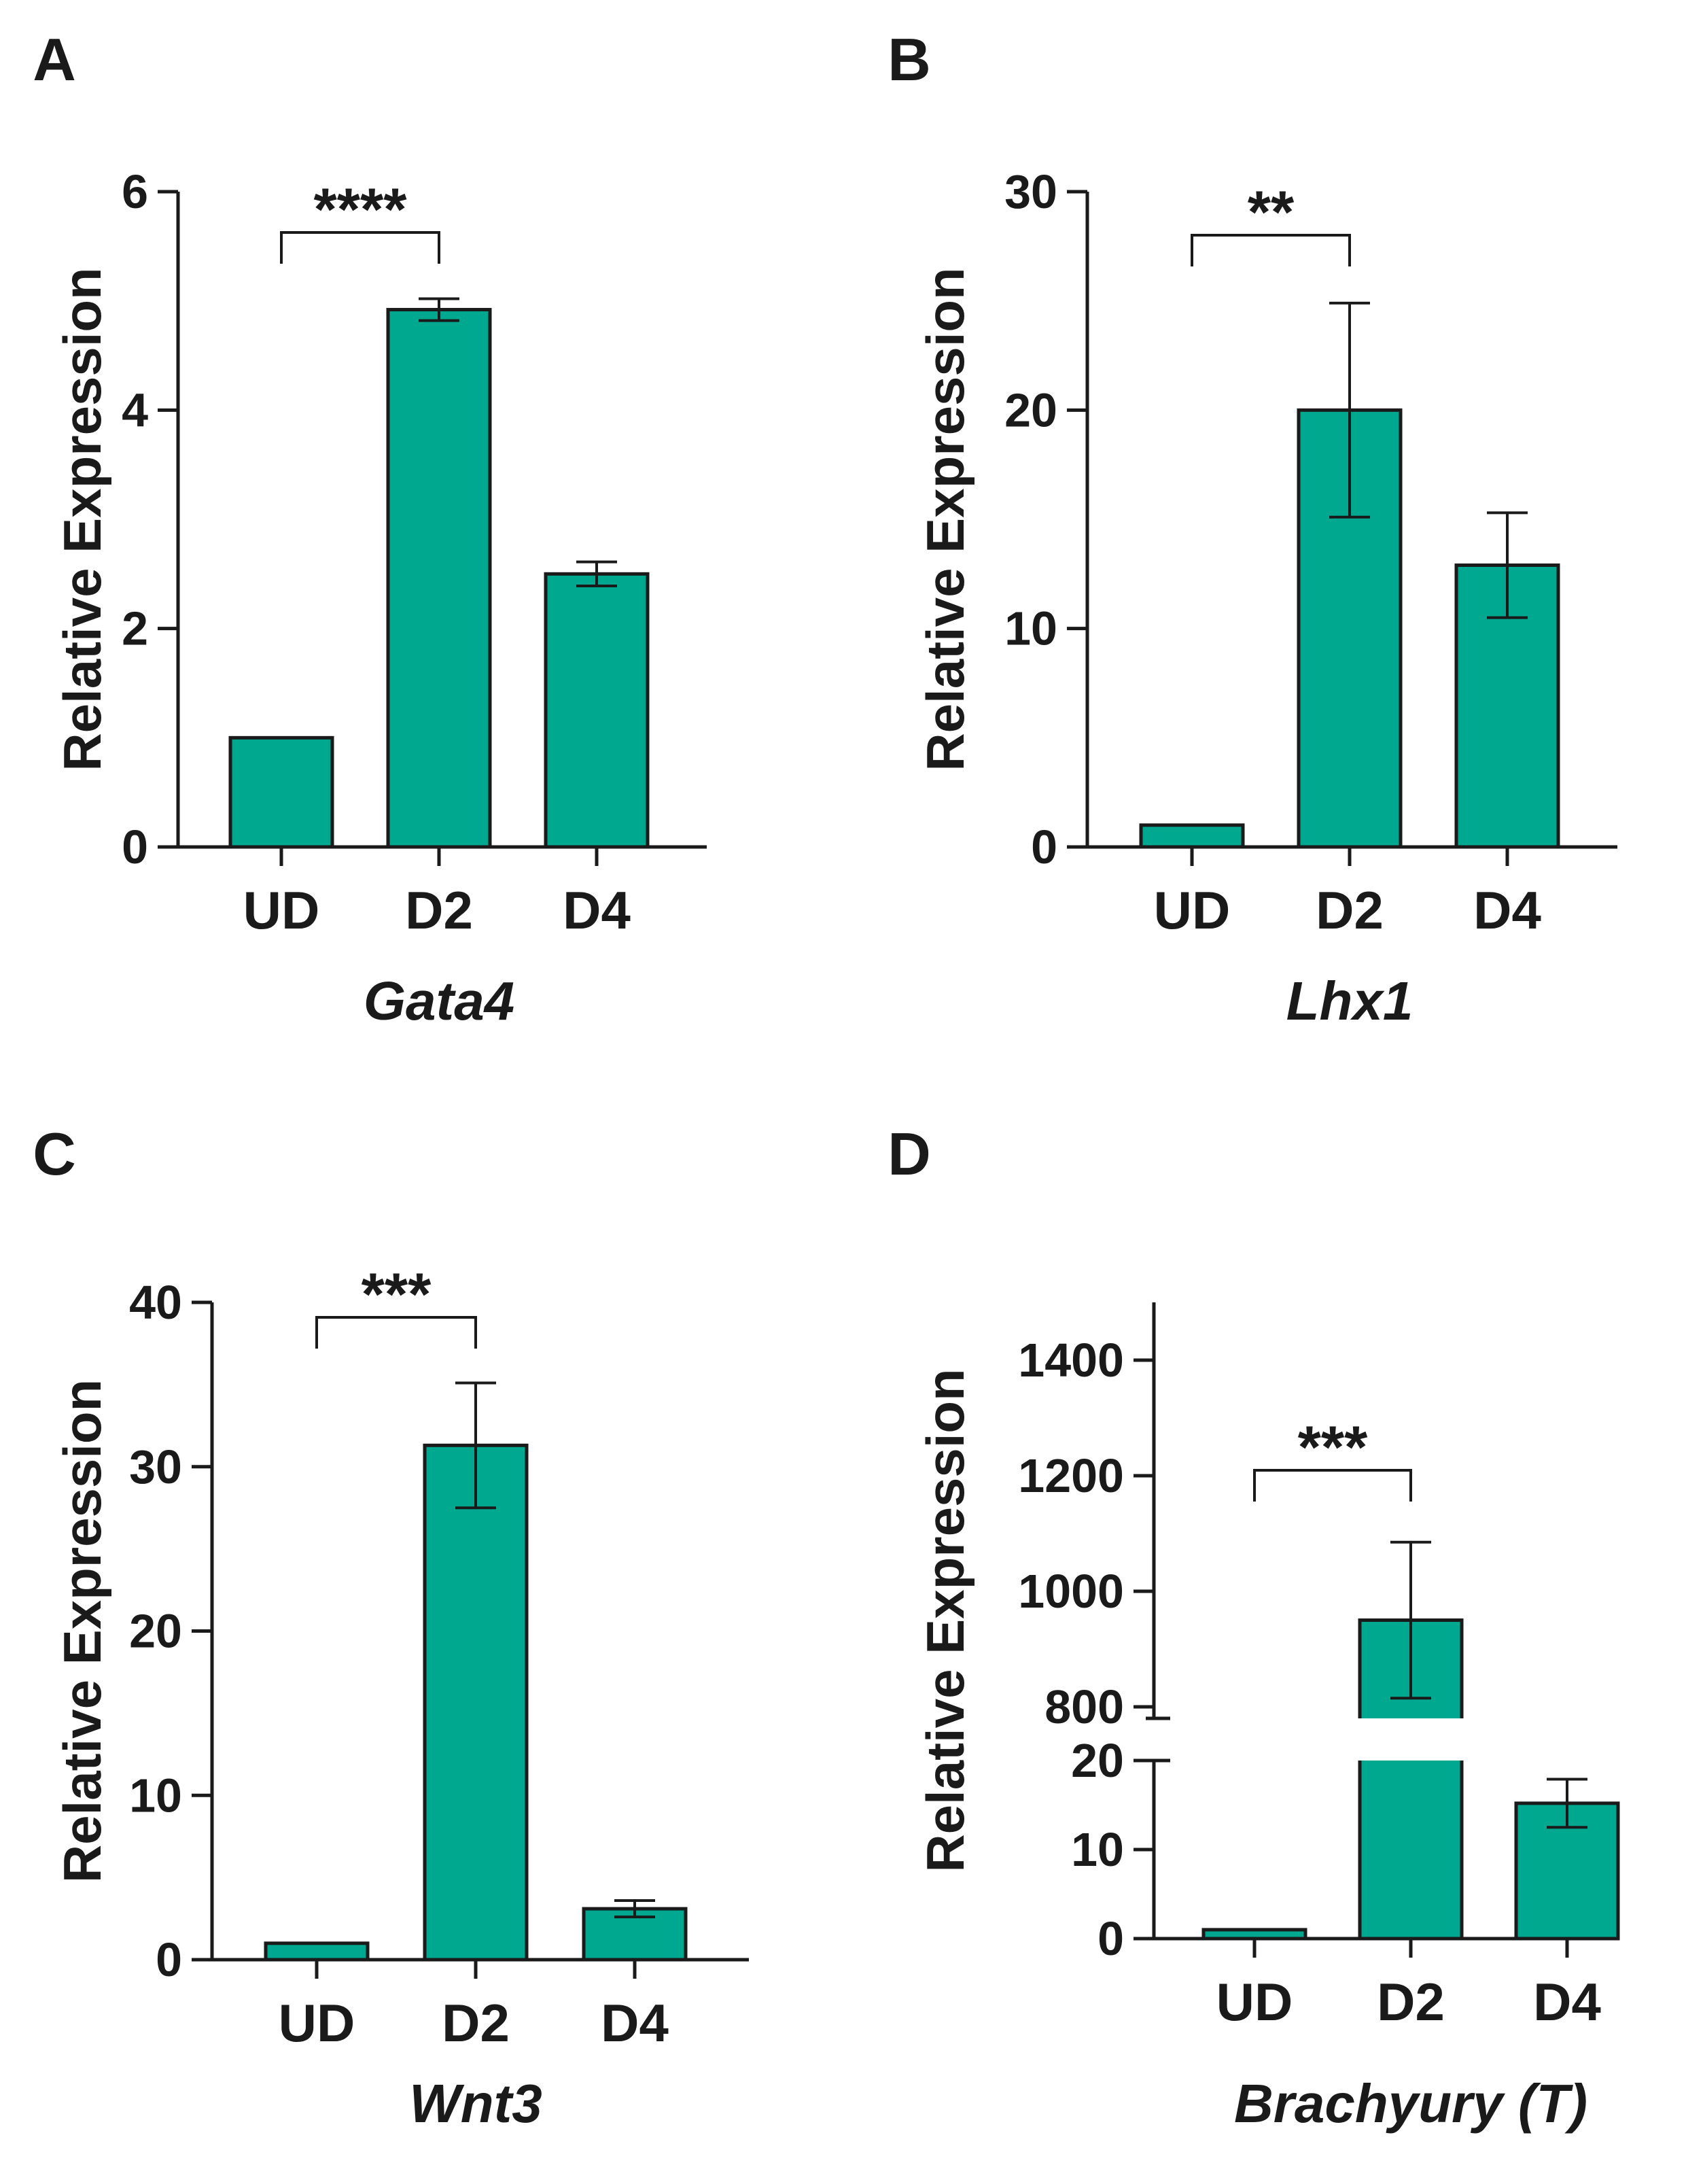 This screenshot has height=2184, width=1686. What do you see at coordinates (910, 60) in the screenshot?
I see `panel-letter: B` at bounding box center [910, 60].